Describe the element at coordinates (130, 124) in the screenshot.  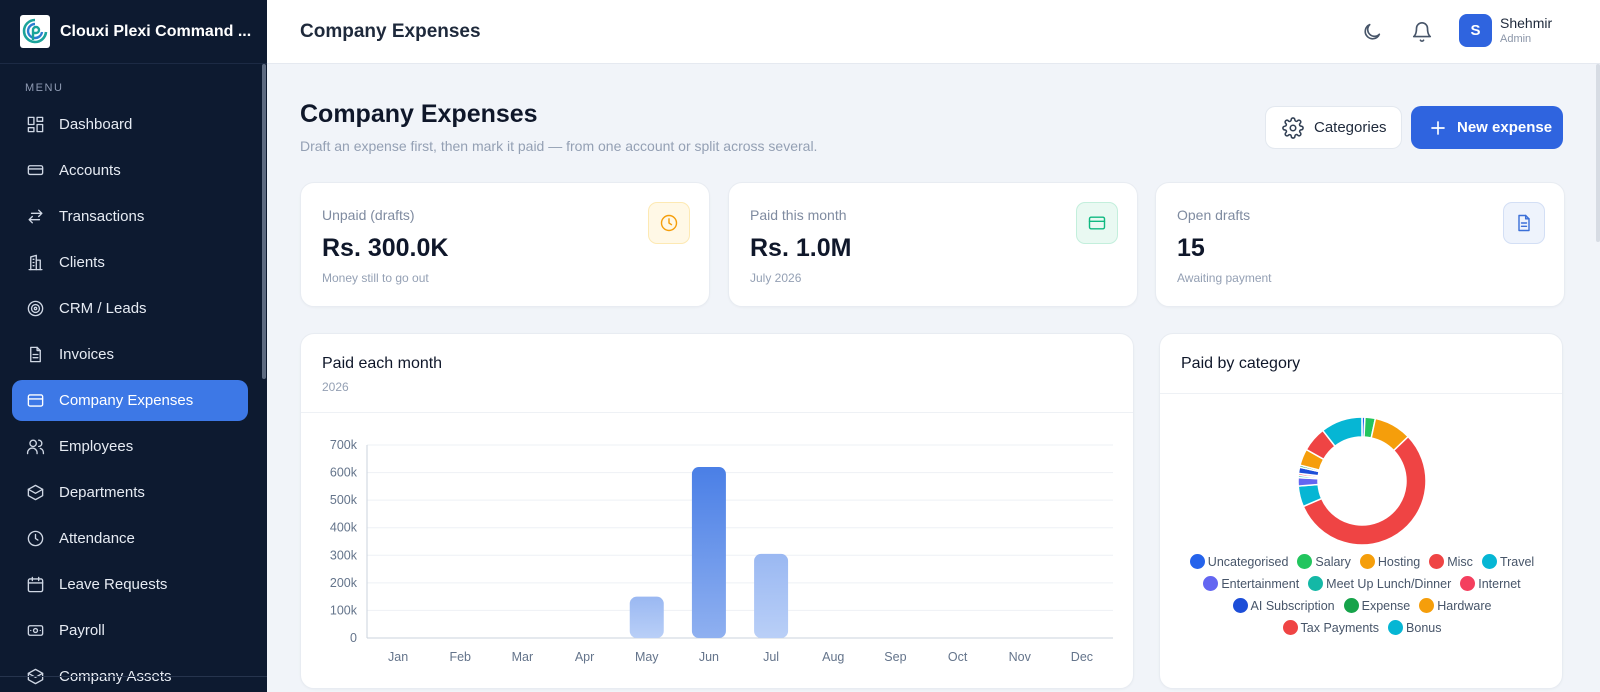
I see `sidebar-item-dashboard: Dashboard` at that location.